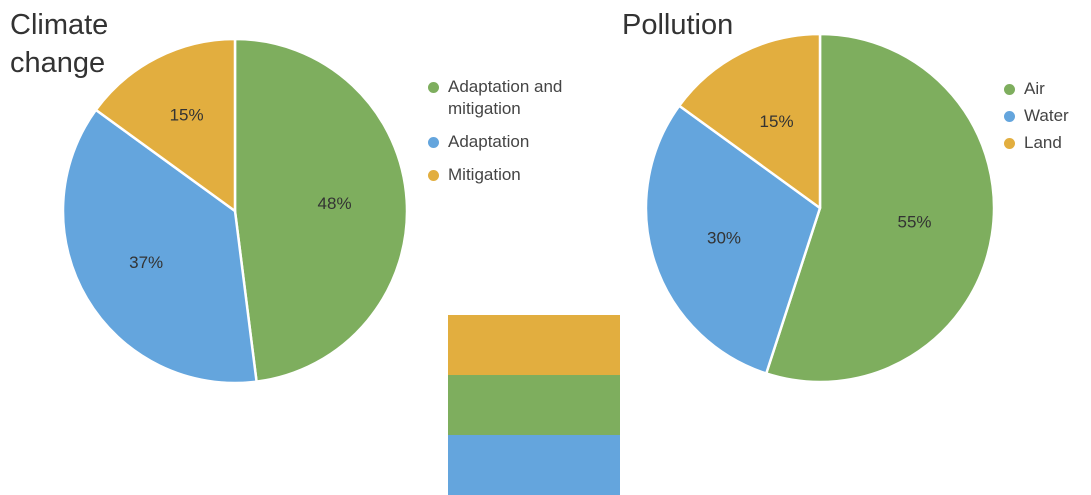 The image size is (1091, 495). Describe the element at coordinates (165, 125) in the screenshot. I see `pie-slice-mitigation` at that location.